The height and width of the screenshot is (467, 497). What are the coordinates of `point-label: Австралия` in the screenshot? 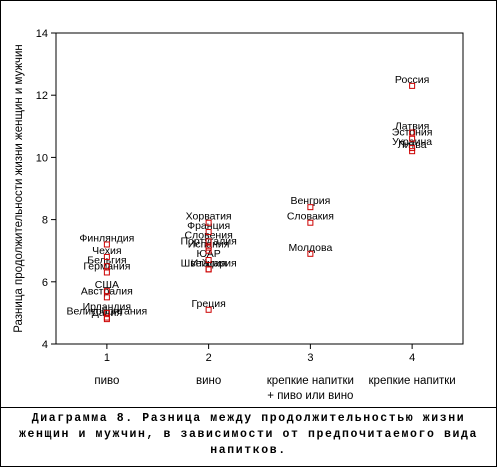 It's located at (107, 291).